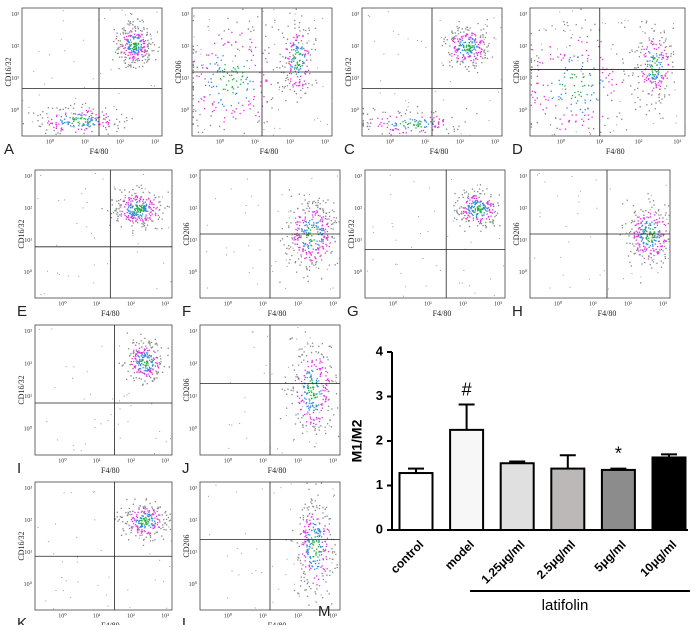 The image size is (695, 630). Describe the element at coordinates (523, 110) in the screenshot. I see `y-tick-label: 10⁰` at that location.